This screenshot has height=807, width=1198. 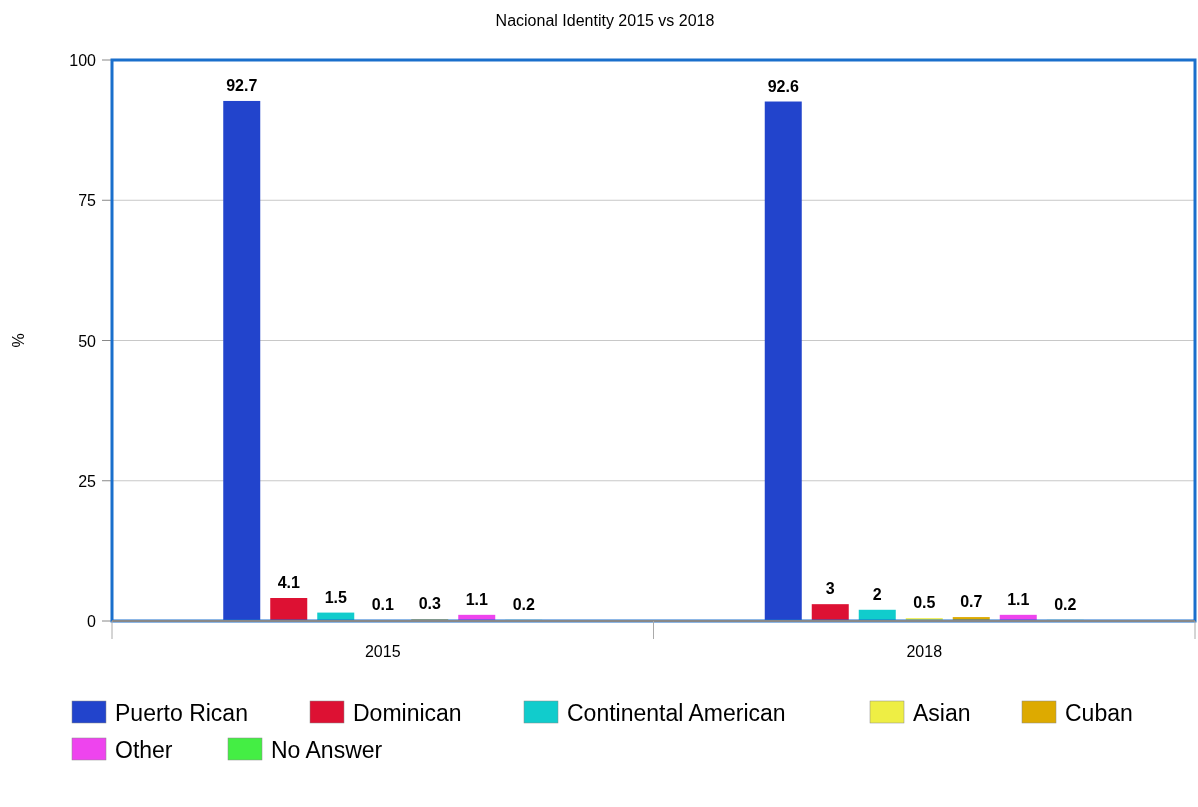 What do you see at coordinates (18, 340) in the screenshot?
I see `y-axis-title: %` at bounding box center [18, 340].